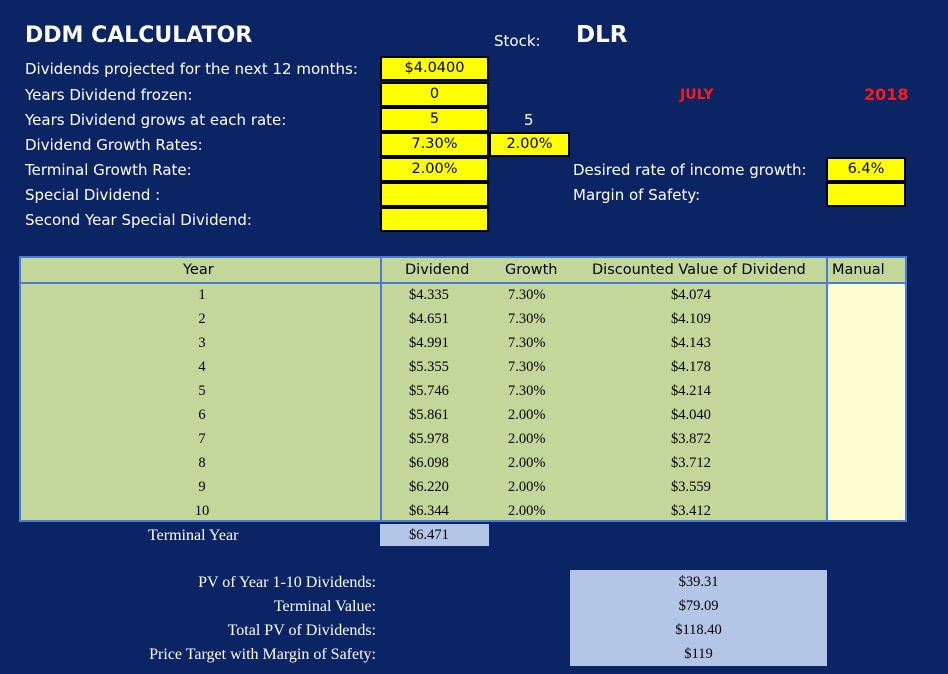 This screenshot has height=674, width=948. Describe the element at coordinates (691, 463) in the screenshot. I see `discounted-value-cell: $3.712` at that location.